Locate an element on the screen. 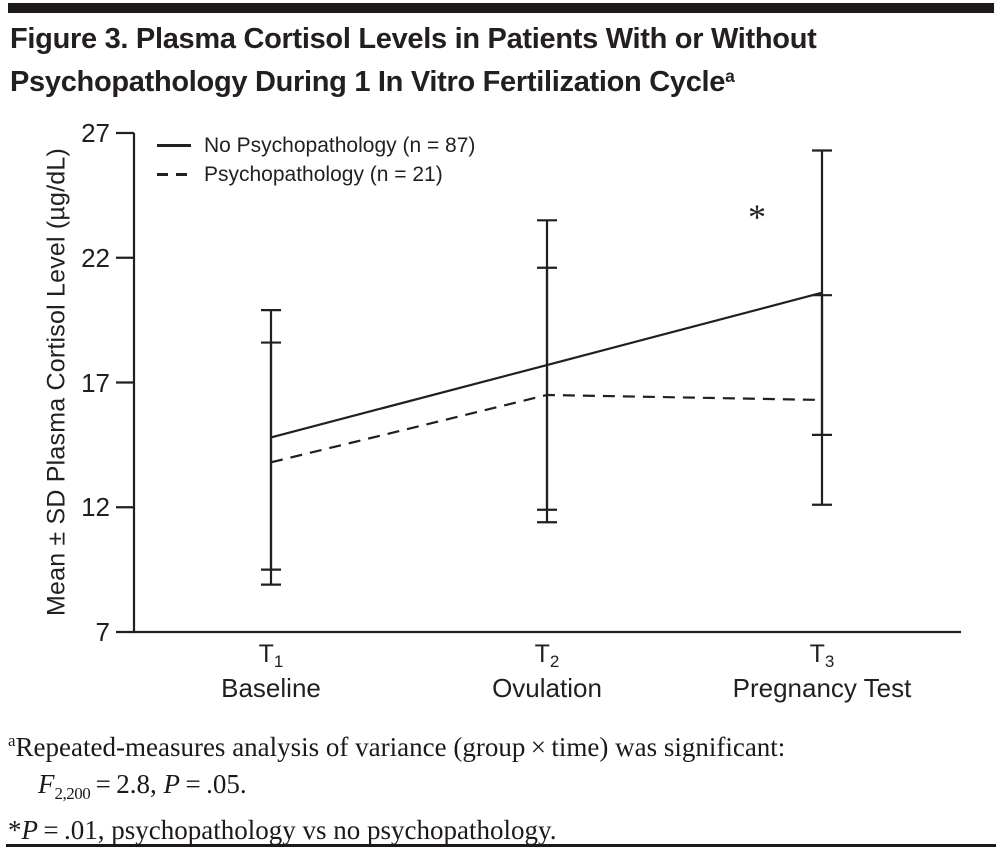 Image resolution: width=1002 pixels, height=853 pixels. footnote-star-marker: * is located at coordinates (15, 830).